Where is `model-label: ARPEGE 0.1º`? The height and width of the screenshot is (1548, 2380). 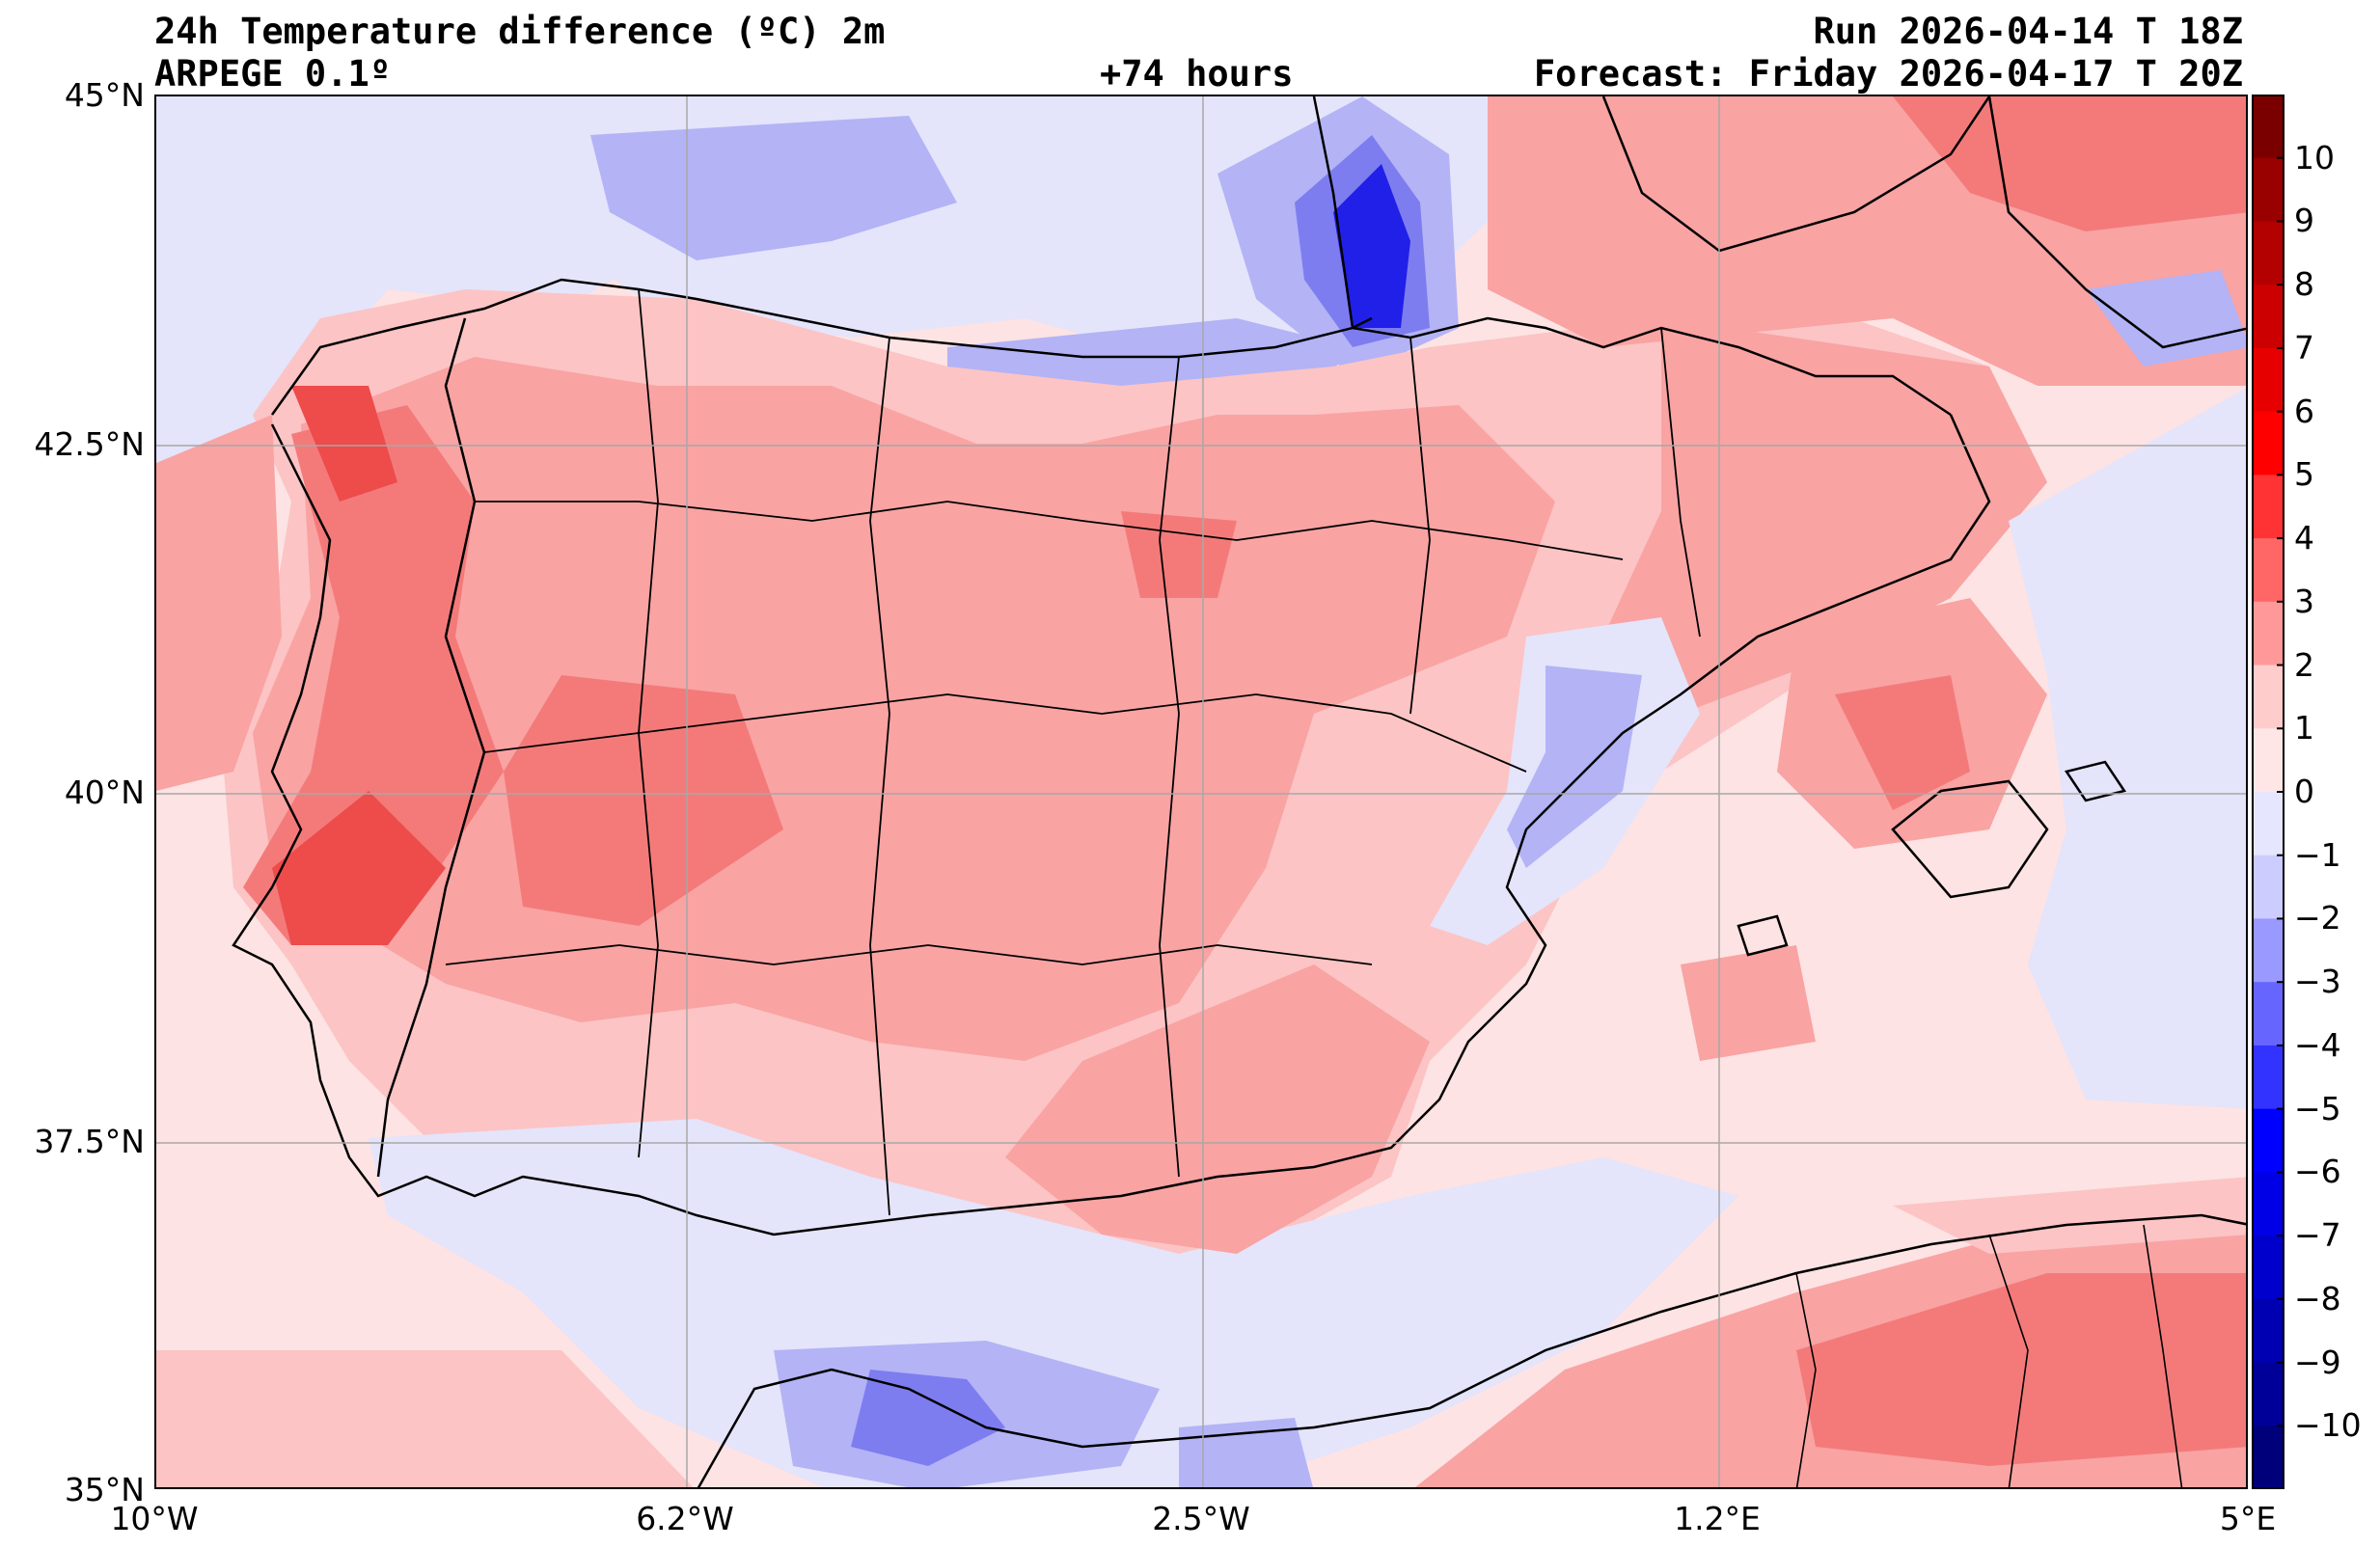
model-label: ARPEGE 0.1º is located at coordinates (273, 74).